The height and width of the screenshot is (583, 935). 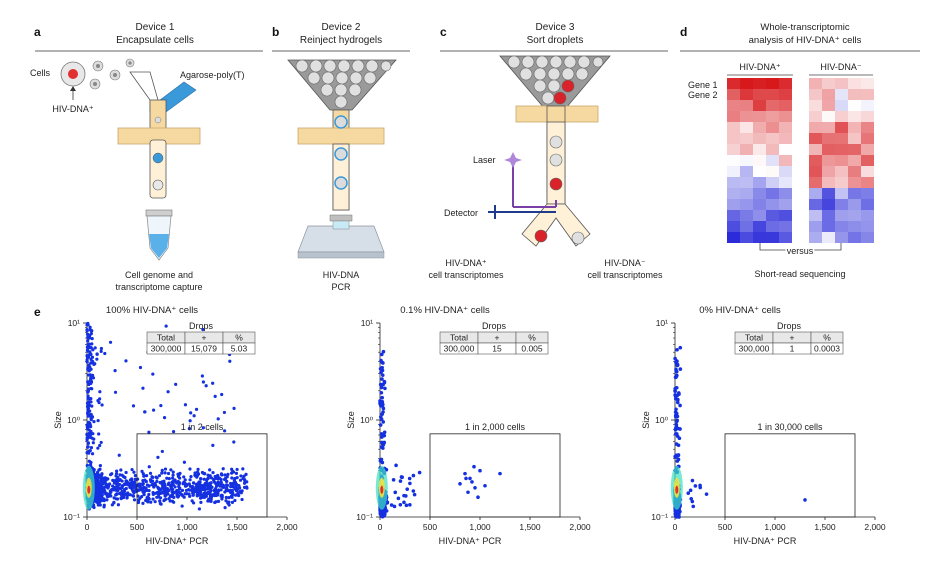 What do you see at coordinates (237, 527) in the screenshot?
I see `x-tick-label: 1,500` at bounding box center [237, 527].